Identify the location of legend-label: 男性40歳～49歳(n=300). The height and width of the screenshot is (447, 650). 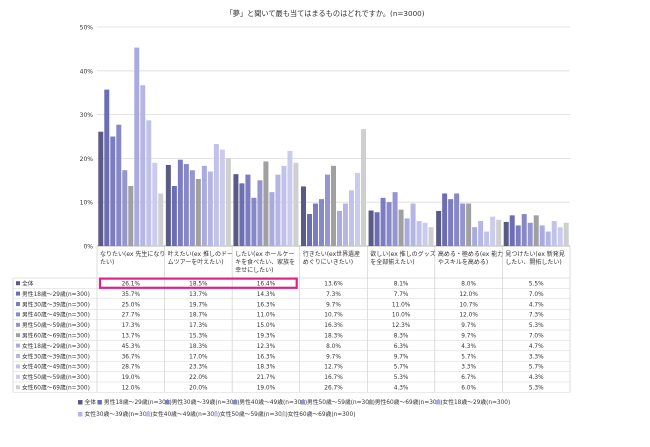
(273, 402).